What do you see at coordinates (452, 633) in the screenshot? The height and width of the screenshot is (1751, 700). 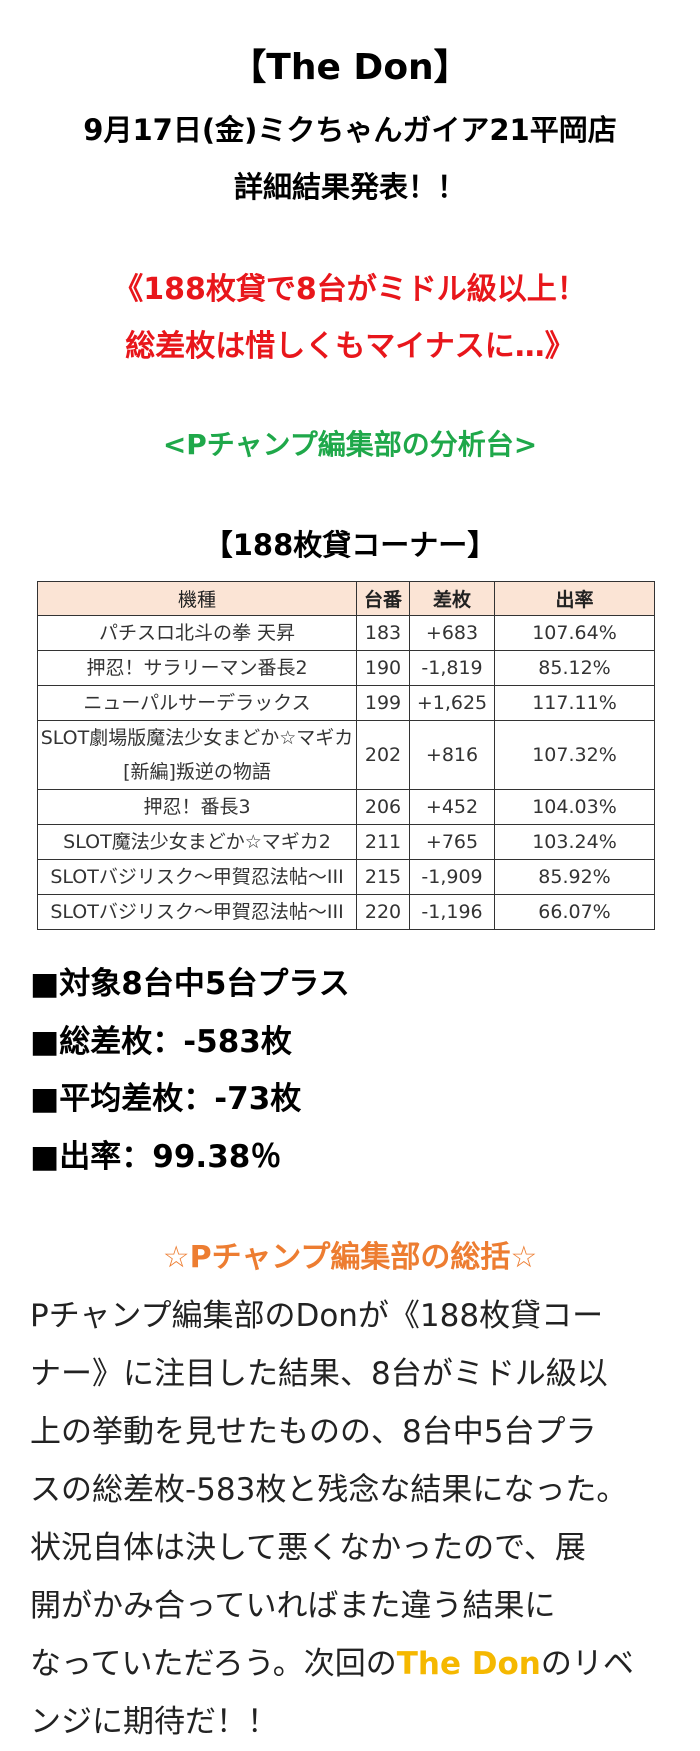 I see `diff-cell: +683` at bounding box center [452, 633].